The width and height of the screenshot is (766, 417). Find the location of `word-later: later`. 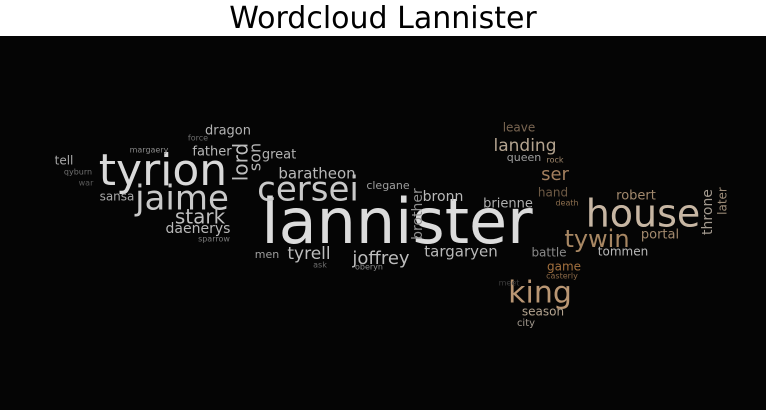

word-later: later is located at coordinates (723, 201).